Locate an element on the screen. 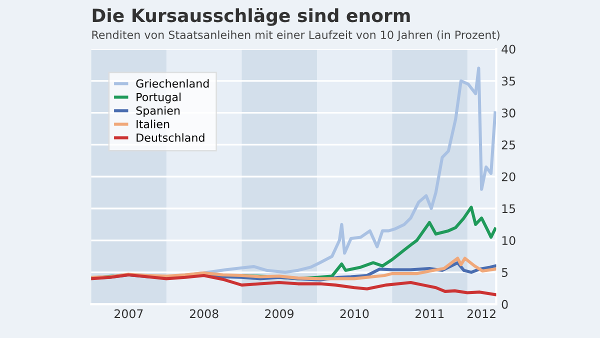  legend-label: Deutschland is located at coordinates (170, 137).